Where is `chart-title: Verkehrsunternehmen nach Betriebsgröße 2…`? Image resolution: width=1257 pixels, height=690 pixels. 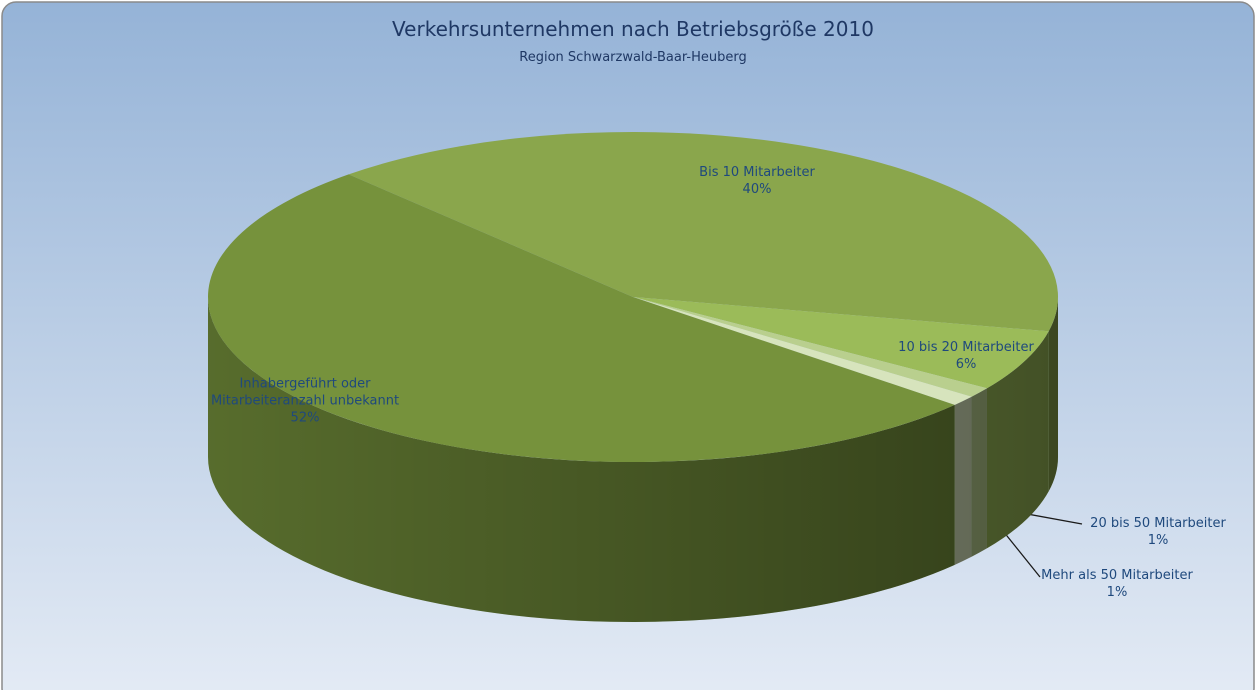 chart-title: Verkehrsunternehmen nach Betriebsgröße 2… is located at coordinates (633, 29).